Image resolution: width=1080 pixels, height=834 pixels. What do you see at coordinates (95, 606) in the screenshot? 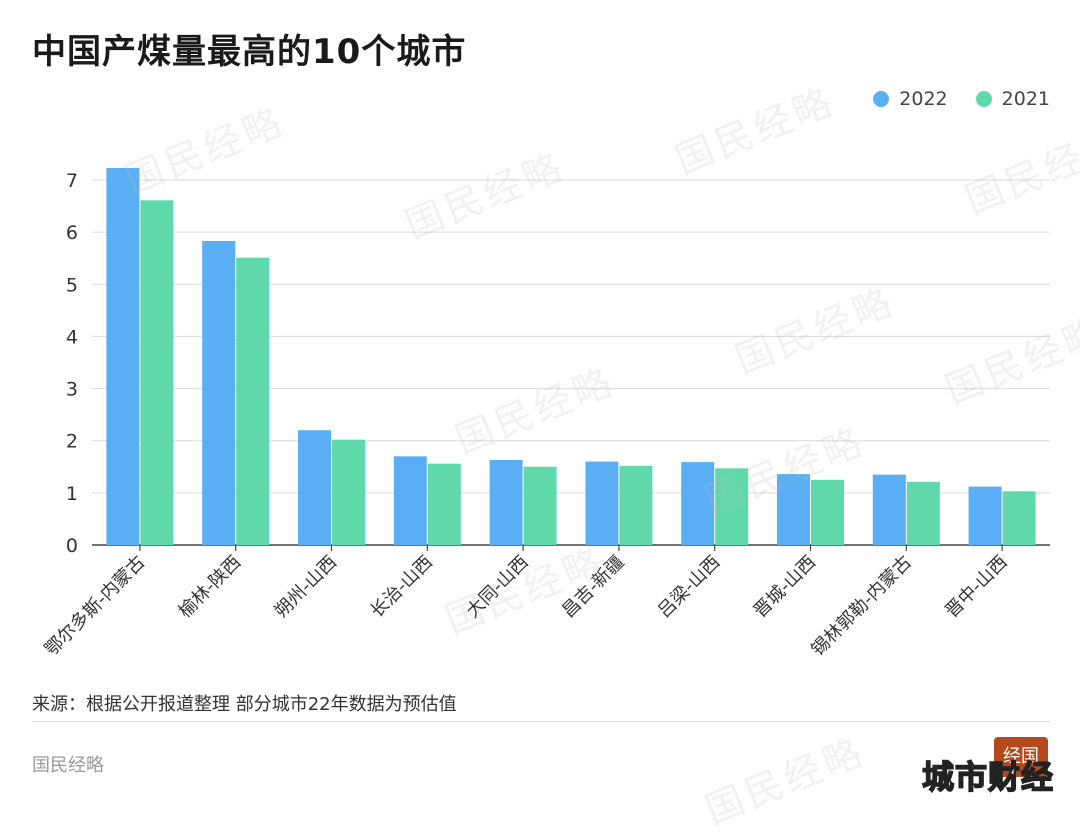
I see `x-tick-label: 鄂尔多斯-内蒙古` at bounding box center [95, 606].